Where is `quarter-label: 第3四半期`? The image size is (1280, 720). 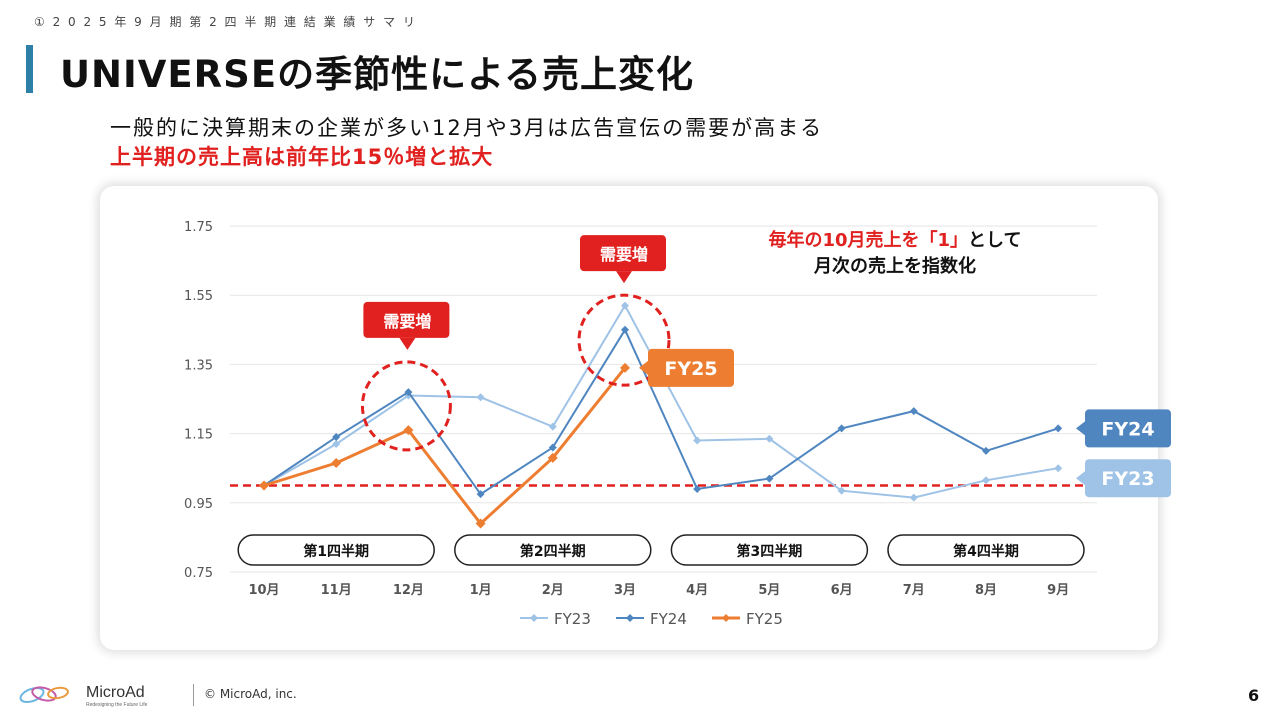 quarter-label: 第3四半期 is located at coordinates (770, 551).